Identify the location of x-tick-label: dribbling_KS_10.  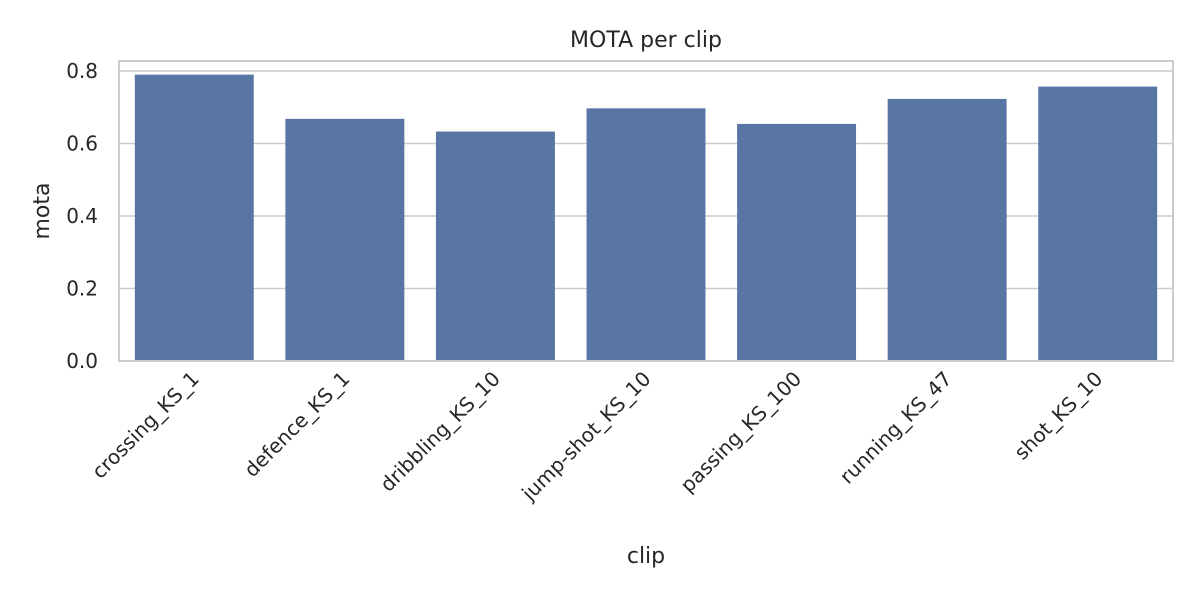
(440, 432).